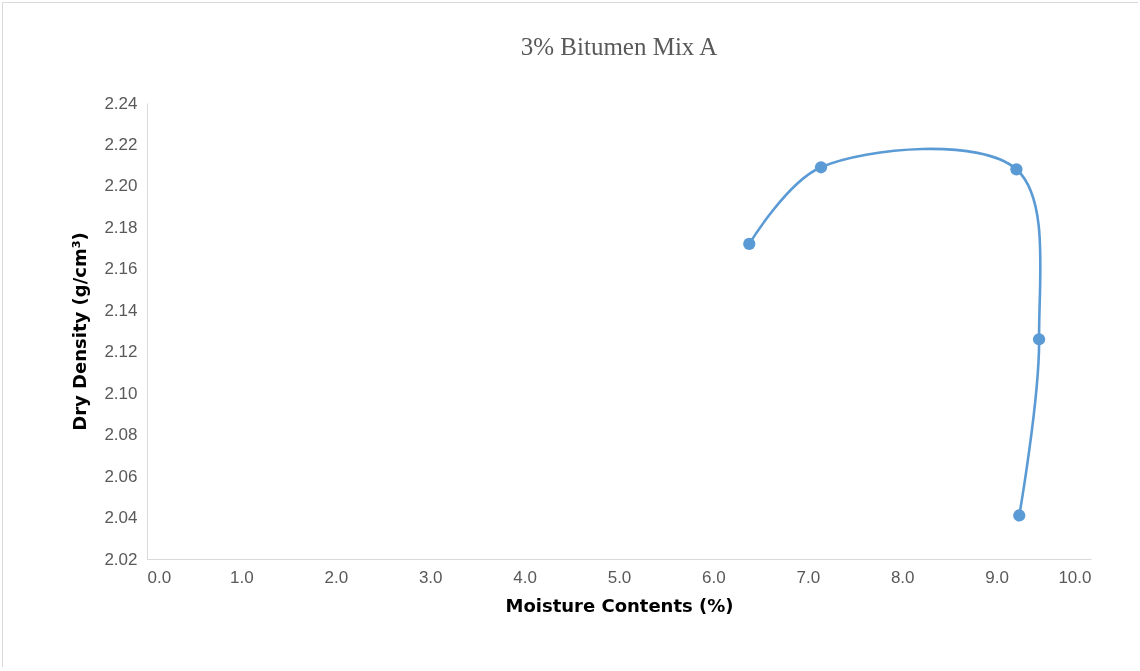  Describe the element at coordinates (121, 393) in the screenshot. I see `y-tick-label: 2.10` at that location.